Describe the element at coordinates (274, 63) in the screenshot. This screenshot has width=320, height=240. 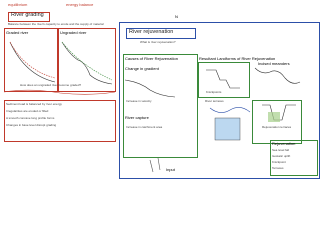
I see `landform-label: Incised meanders` at that location.